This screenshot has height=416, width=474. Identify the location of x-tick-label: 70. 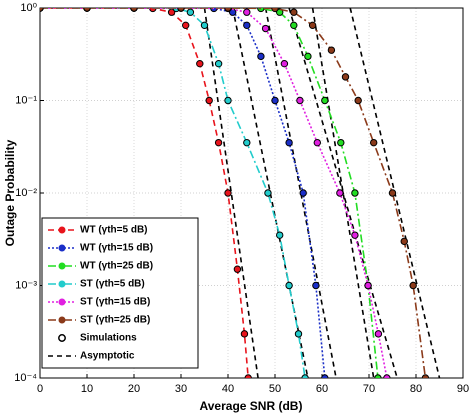
(369, 389).